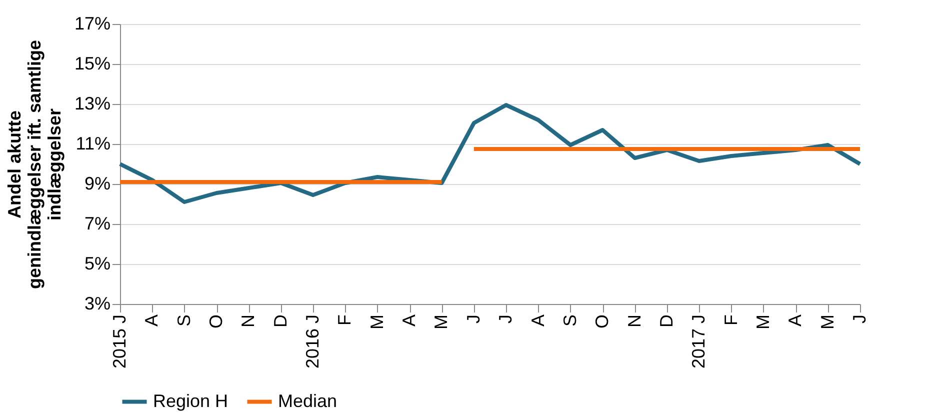 Image resolution: width=946 pixels, height=419 pixels. Describe the element at coordinates (93, 144) in the screenshot. I see `y-tick-label: 11%` at that location.